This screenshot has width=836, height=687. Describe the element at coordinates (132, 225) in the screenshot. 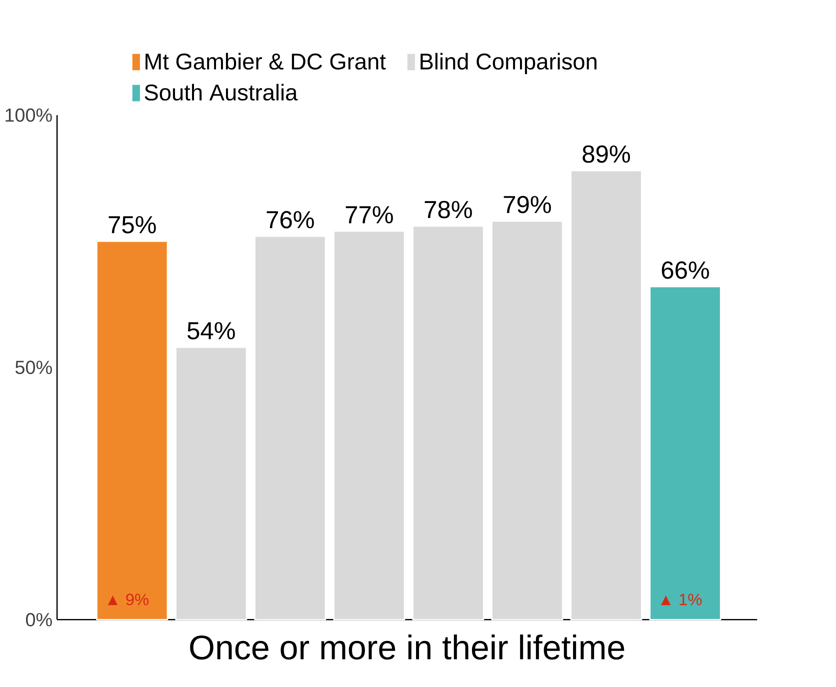

I see `data-label: 75%` at that location.